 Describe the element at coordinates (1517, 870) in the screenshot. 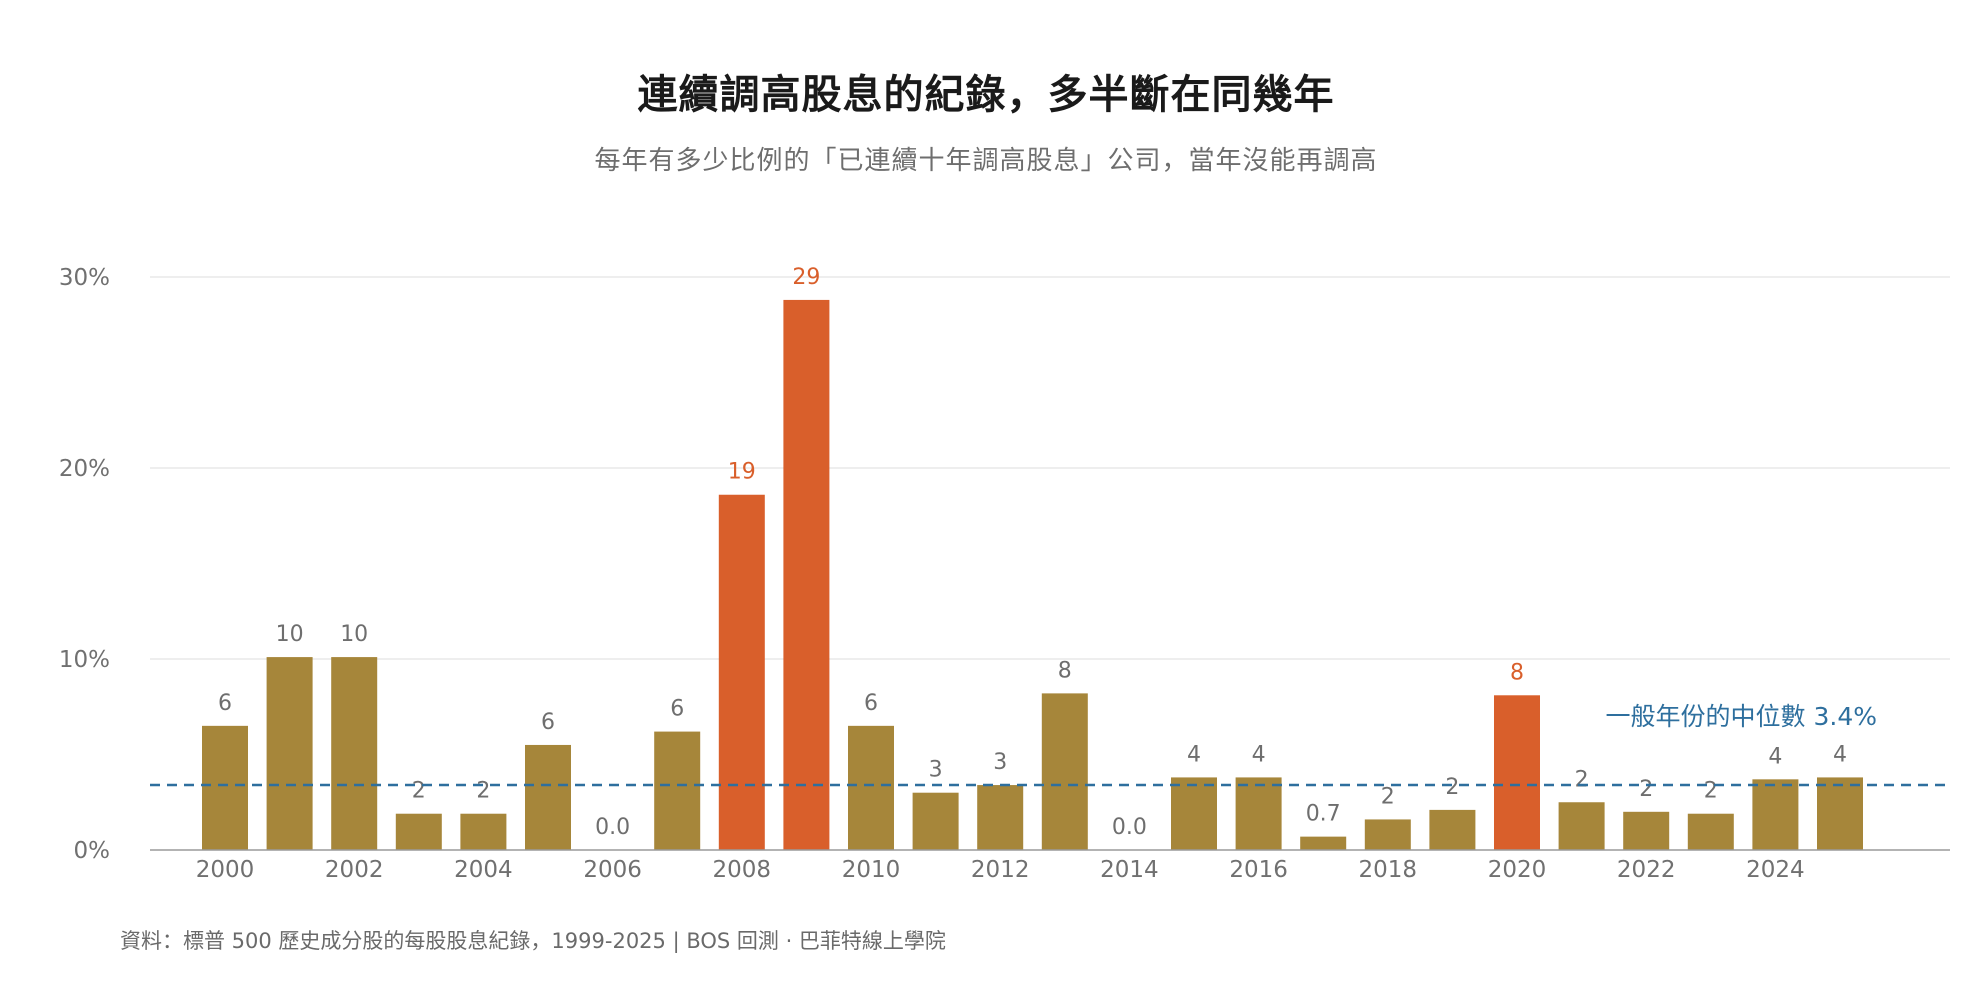

I see `x-tick-label: 2020` at that location.